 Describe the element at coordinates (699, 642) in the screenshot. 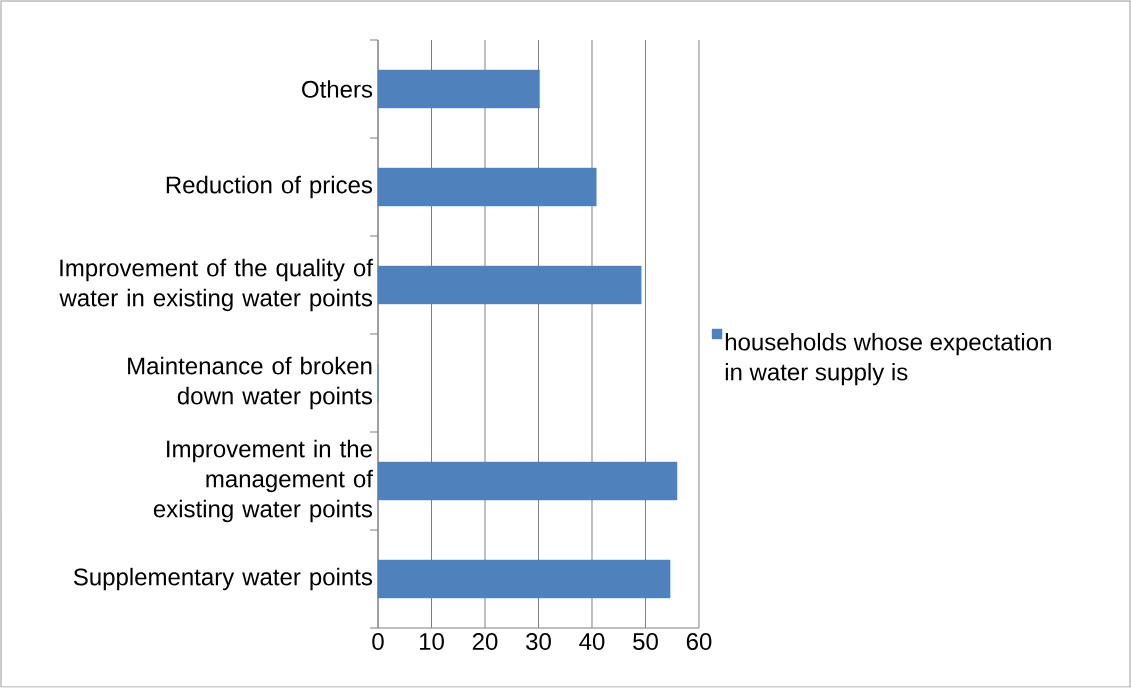

I see `x-tick-label: 60` at that location.